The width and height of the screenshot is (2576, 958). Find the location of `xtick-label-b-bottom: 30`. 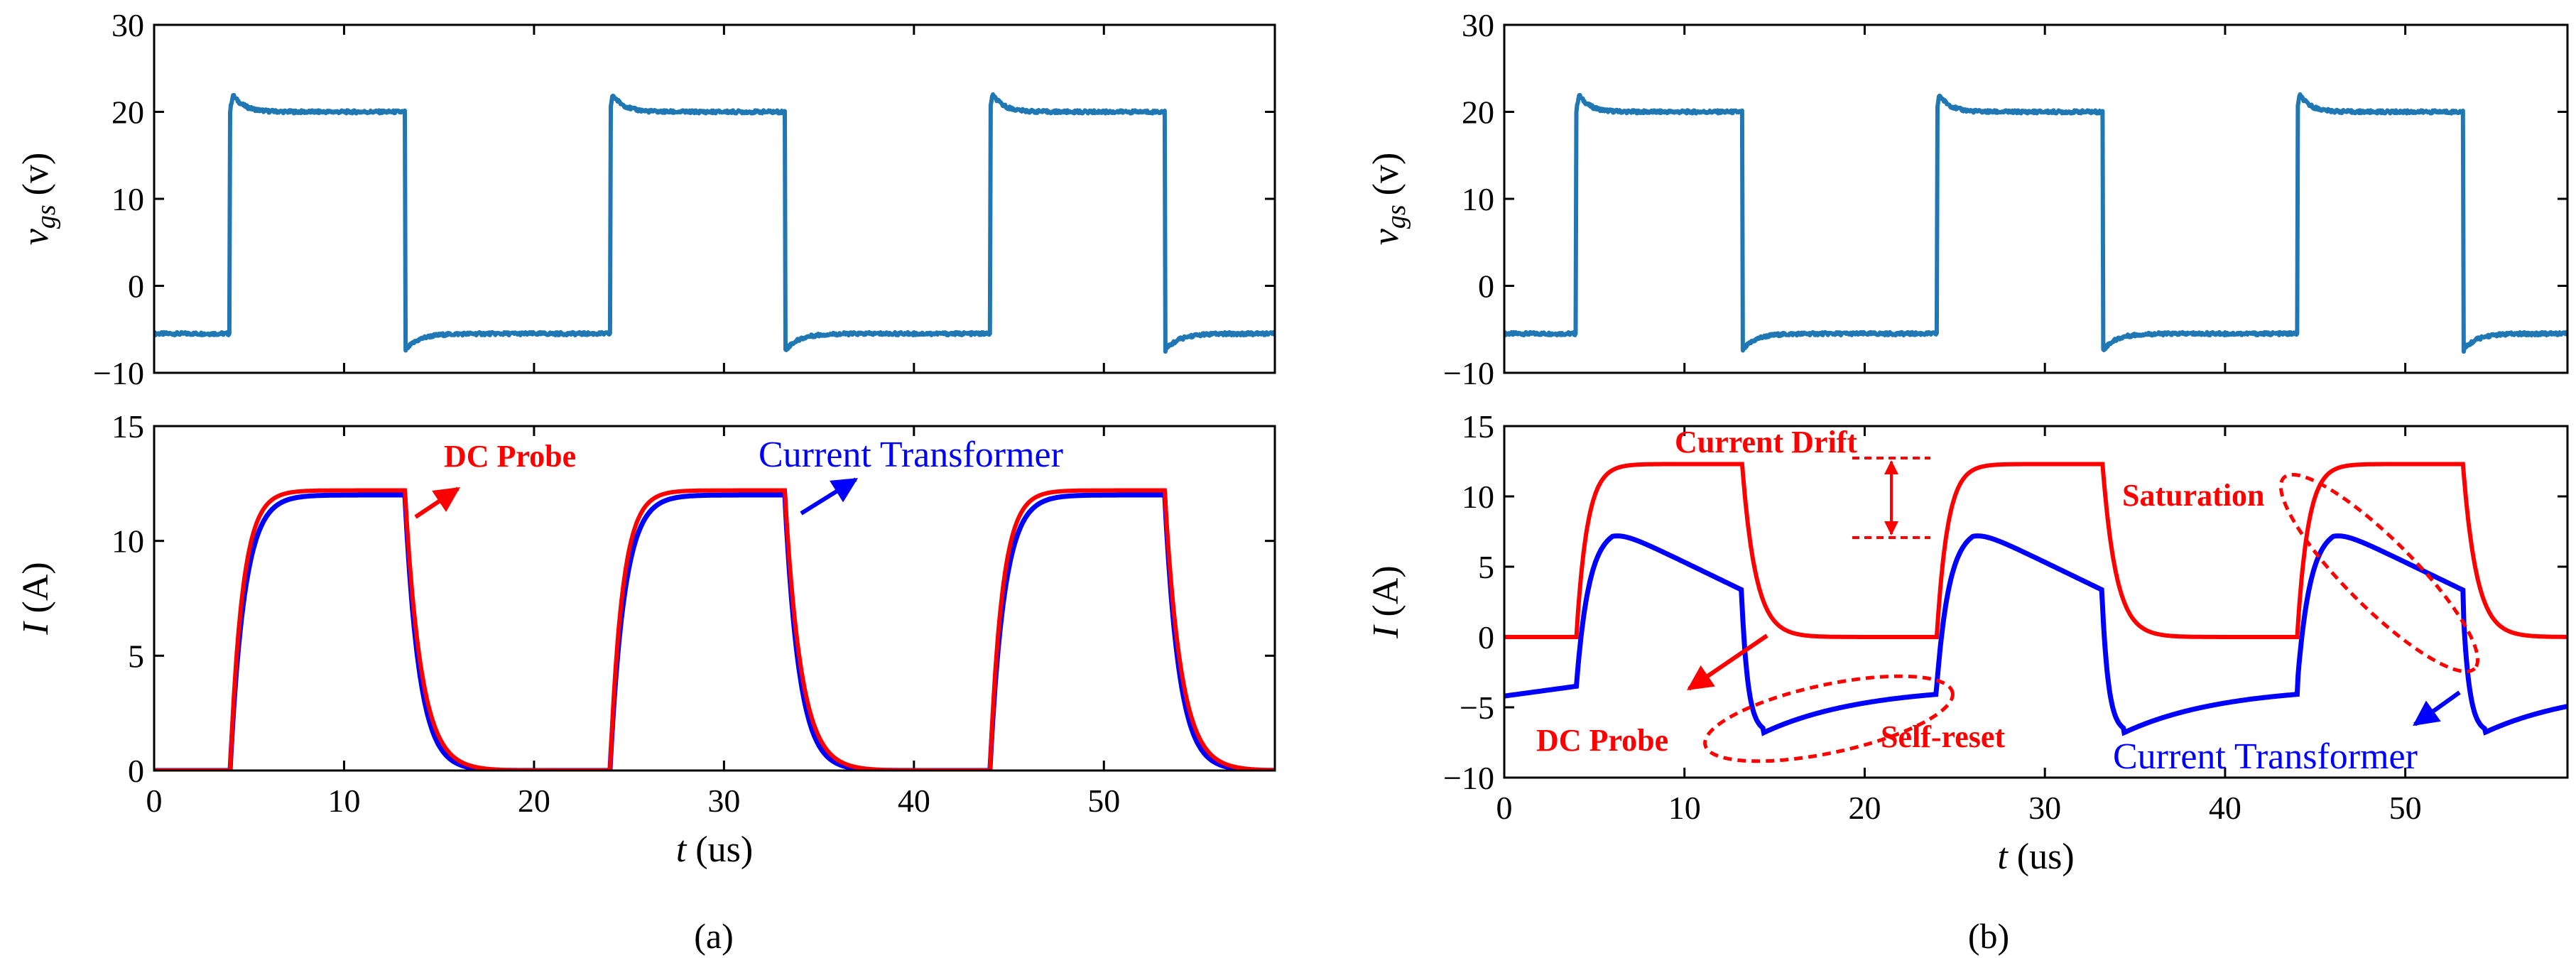

xtick-label-b-bottom: 30 is located at coordinates (2044, 808).